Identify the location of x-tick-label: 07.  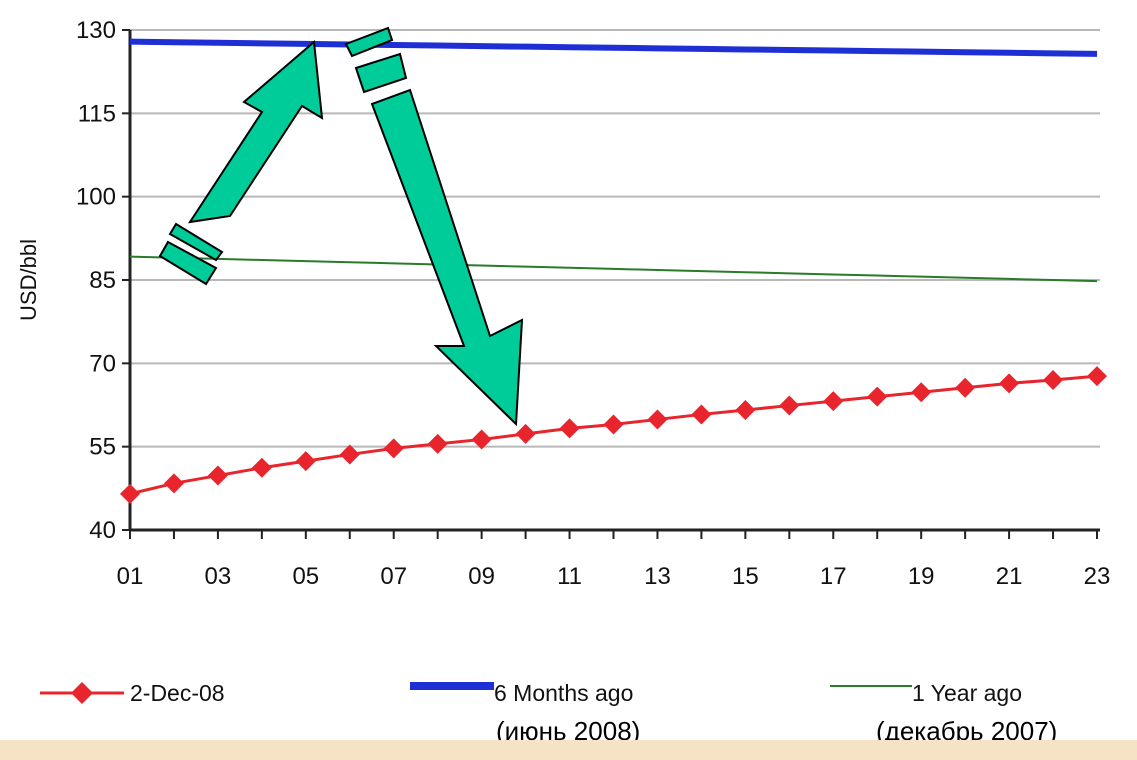
(393, 576).